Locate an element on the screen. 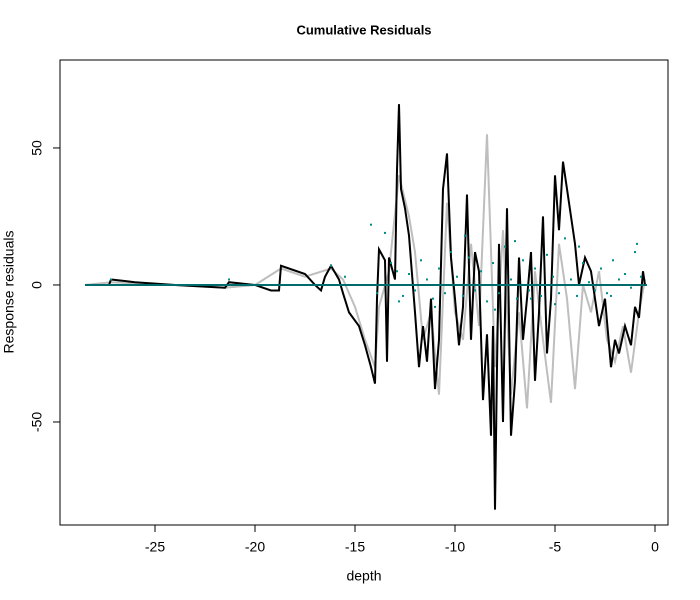 The image size is (700, 600). x-tick-label: -20 is located at coordinates (255, 547).